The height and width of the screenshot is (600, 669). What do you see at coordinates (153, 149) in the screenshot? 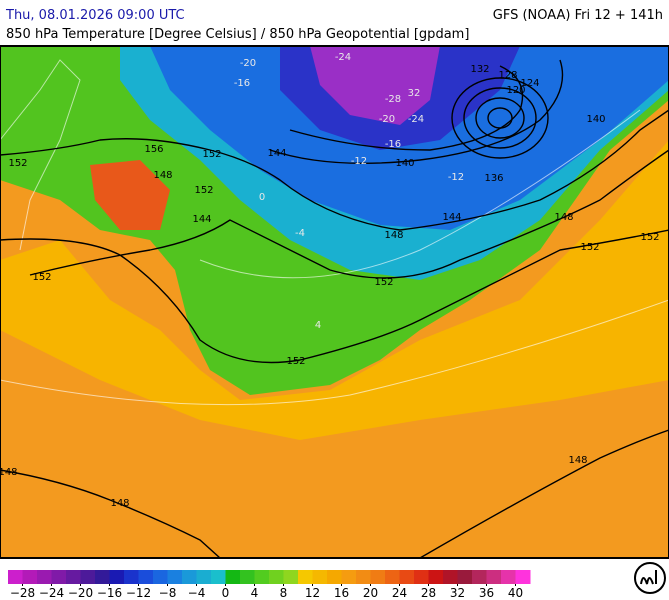
I see `geopotential-label: 156` at bounding box center [153, 149].